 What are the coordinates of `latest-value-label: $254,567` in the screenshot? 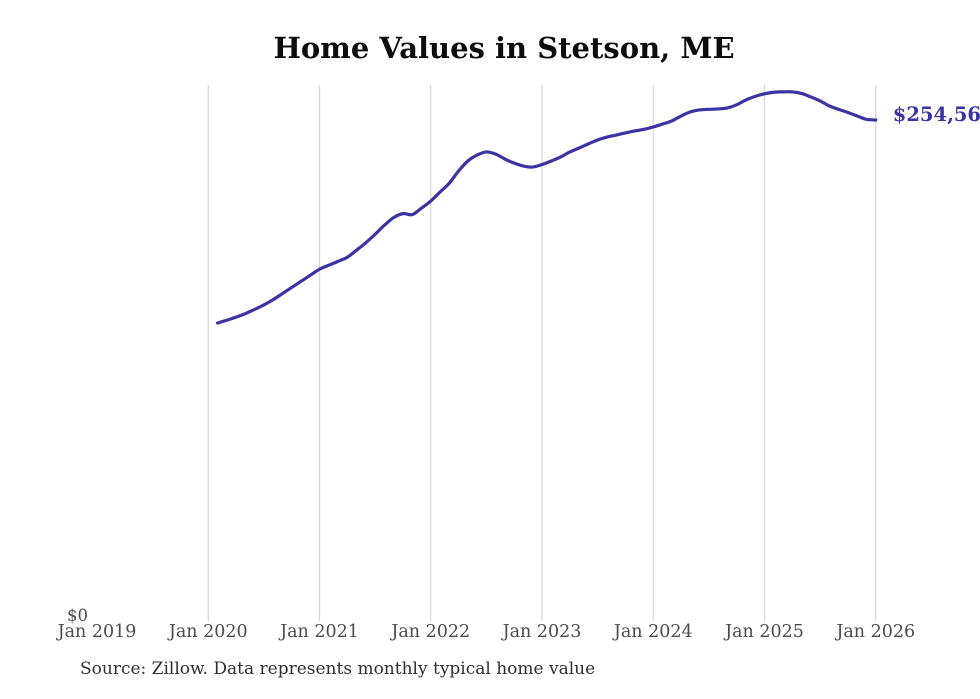 It's located at (936, 114).